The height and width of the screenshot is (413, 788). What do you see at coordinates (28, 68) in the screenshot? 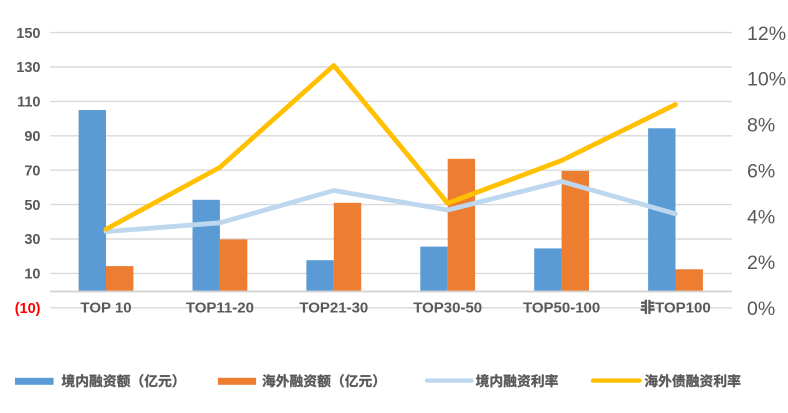
I see `svg-text: 130` at bounding box center [28, 68].